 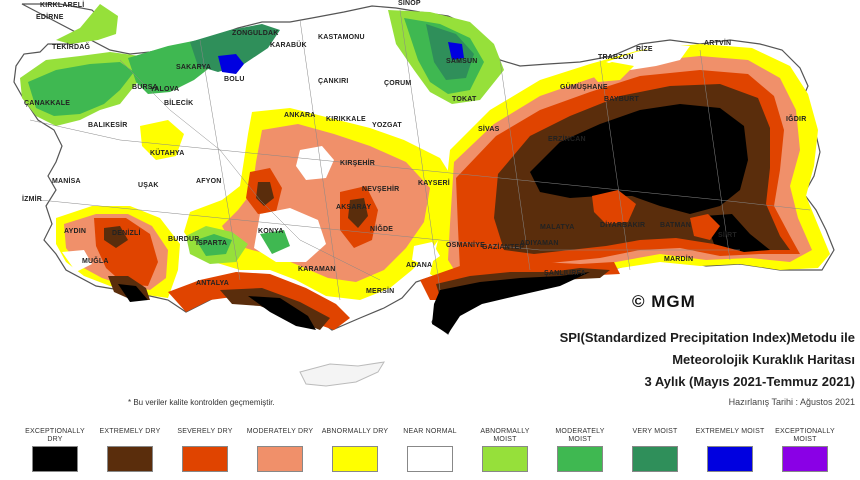 What do you see at coordinates (32, 199) in the screenshot?
I see `city-label-izmir: İZMİR` at bounding box center [32, 199].